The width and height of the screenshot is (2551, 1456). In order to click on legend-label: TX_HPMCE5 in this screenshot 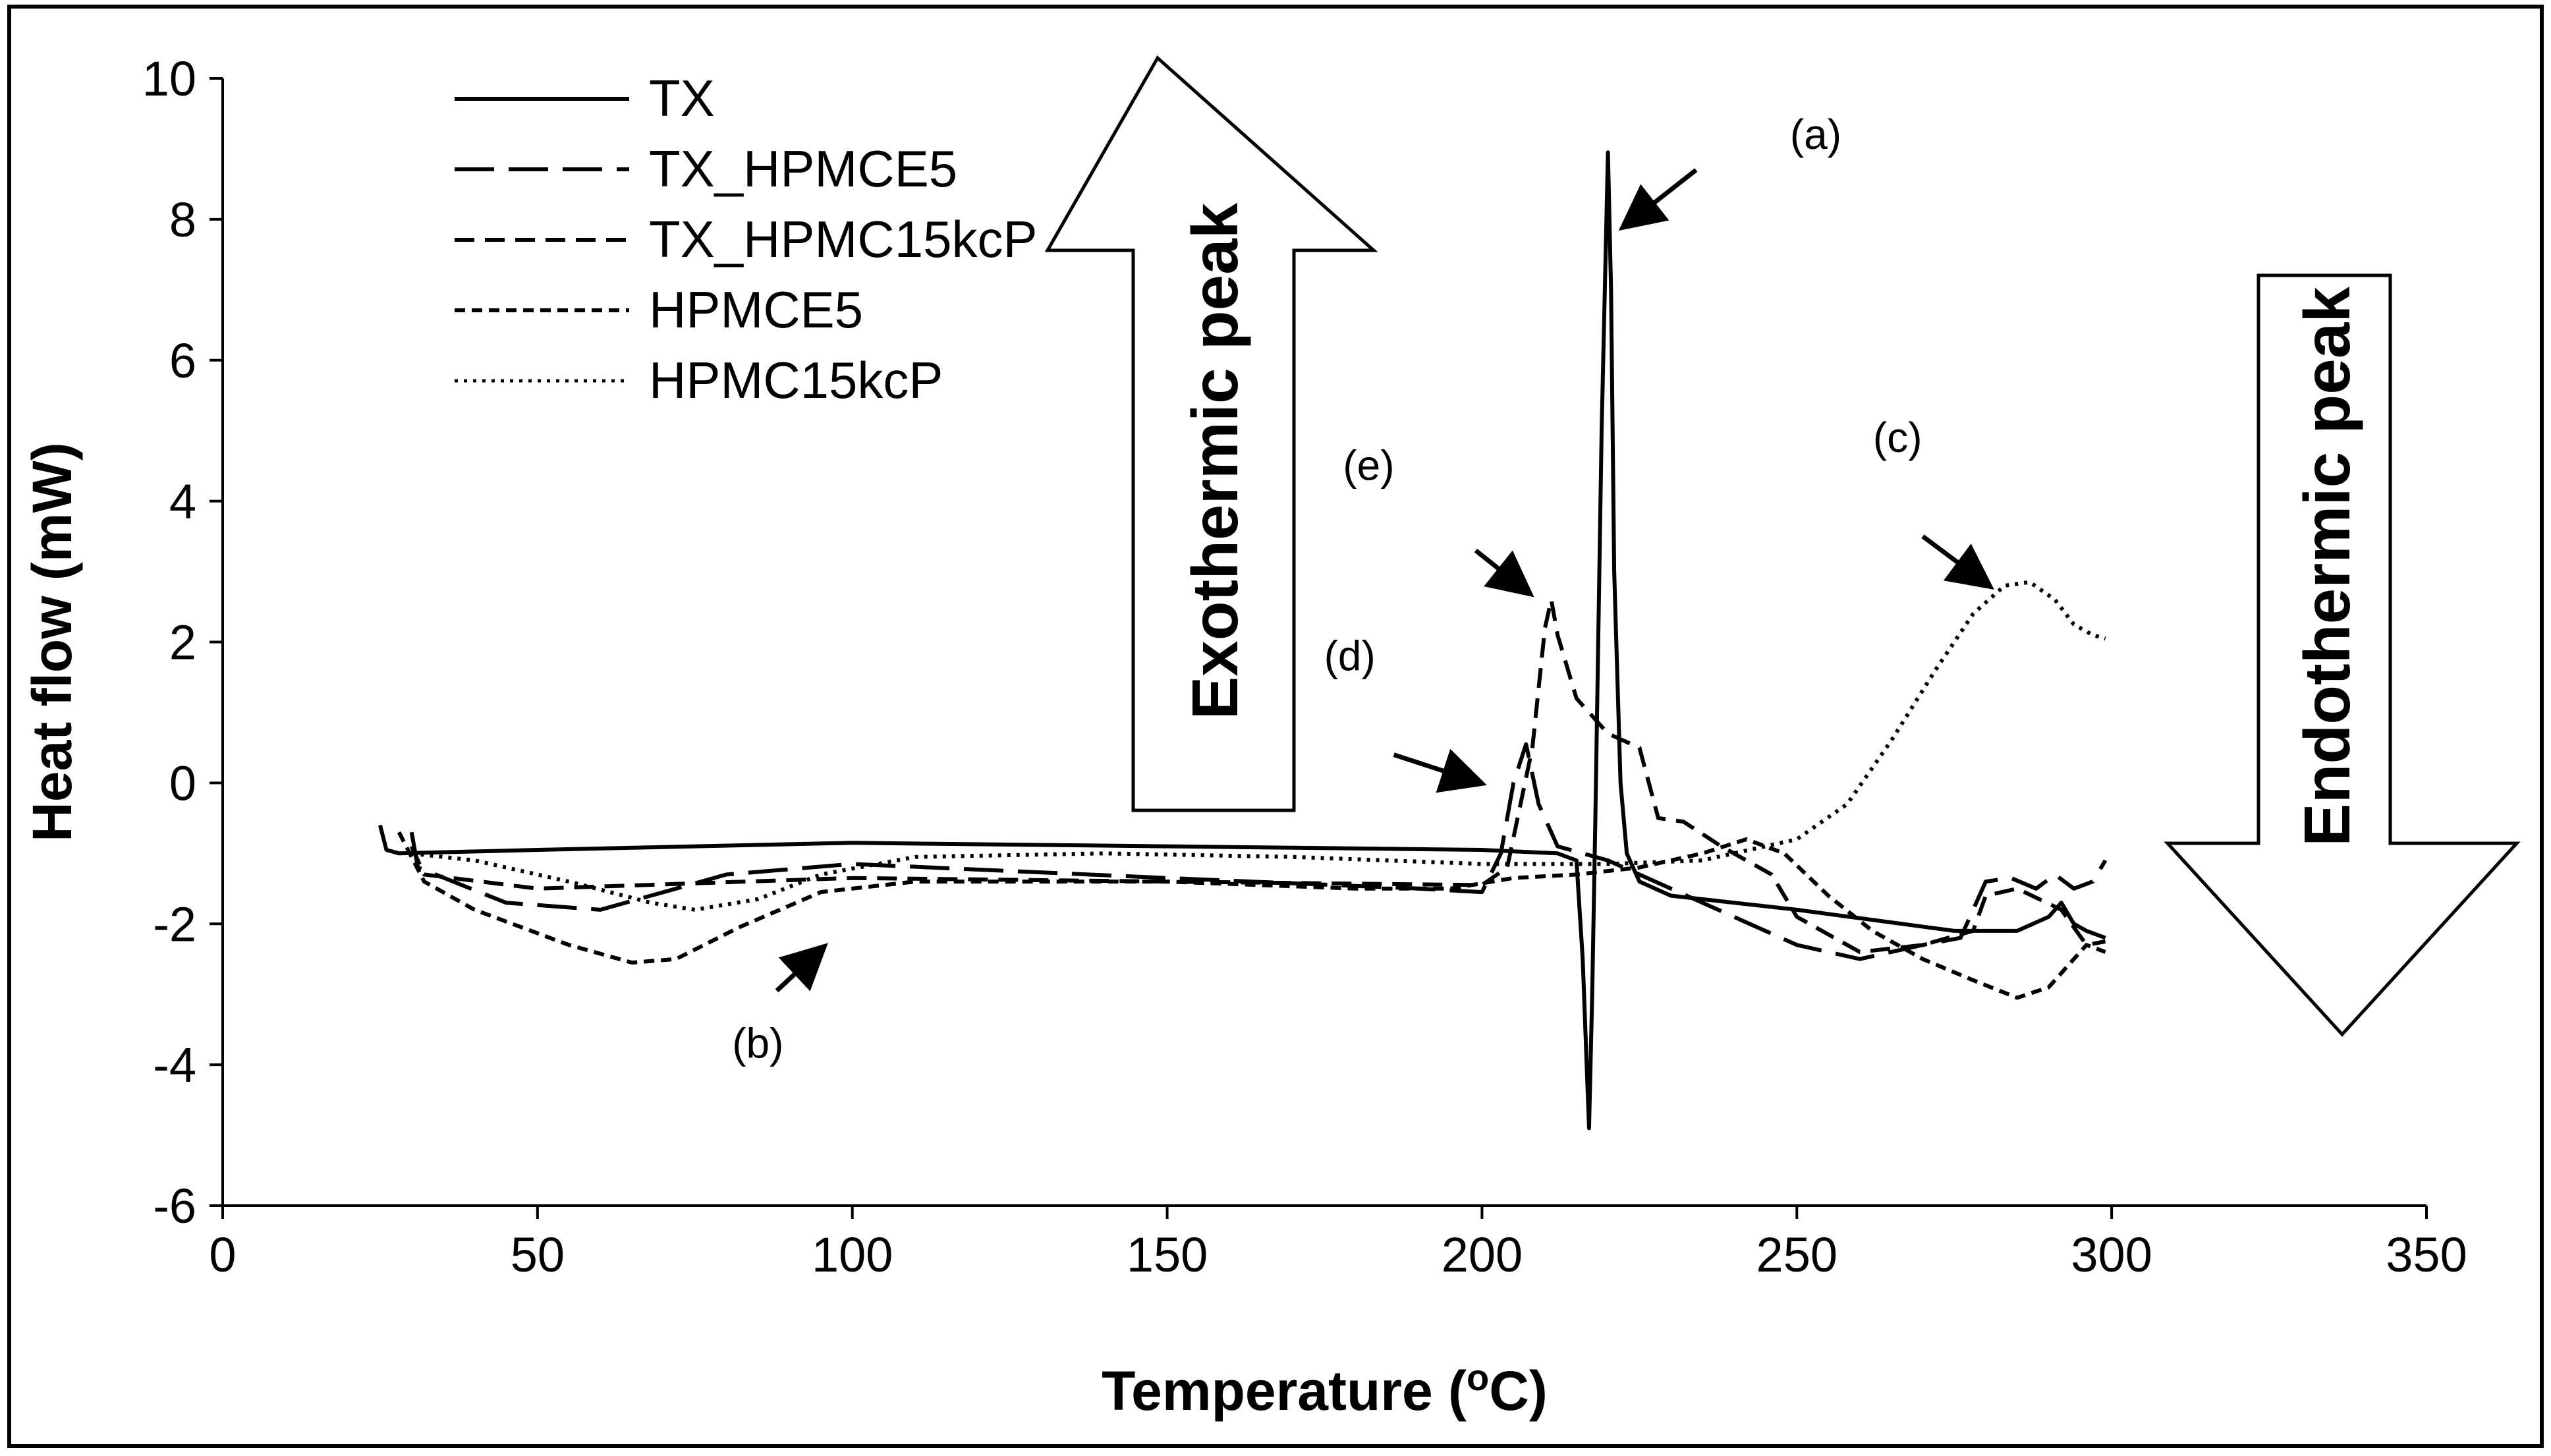, I will do `click(803, 169)`.